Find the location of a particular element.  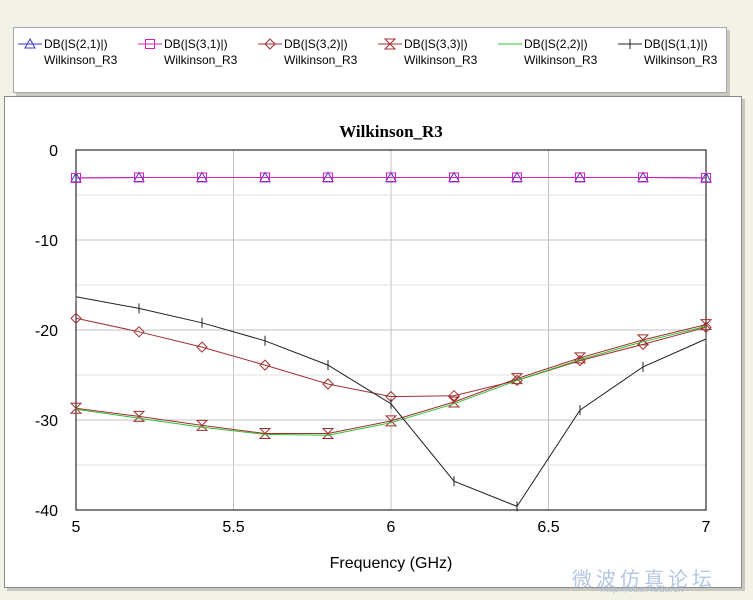

legend-swatch-s21 is located at coordinates (30, 43).